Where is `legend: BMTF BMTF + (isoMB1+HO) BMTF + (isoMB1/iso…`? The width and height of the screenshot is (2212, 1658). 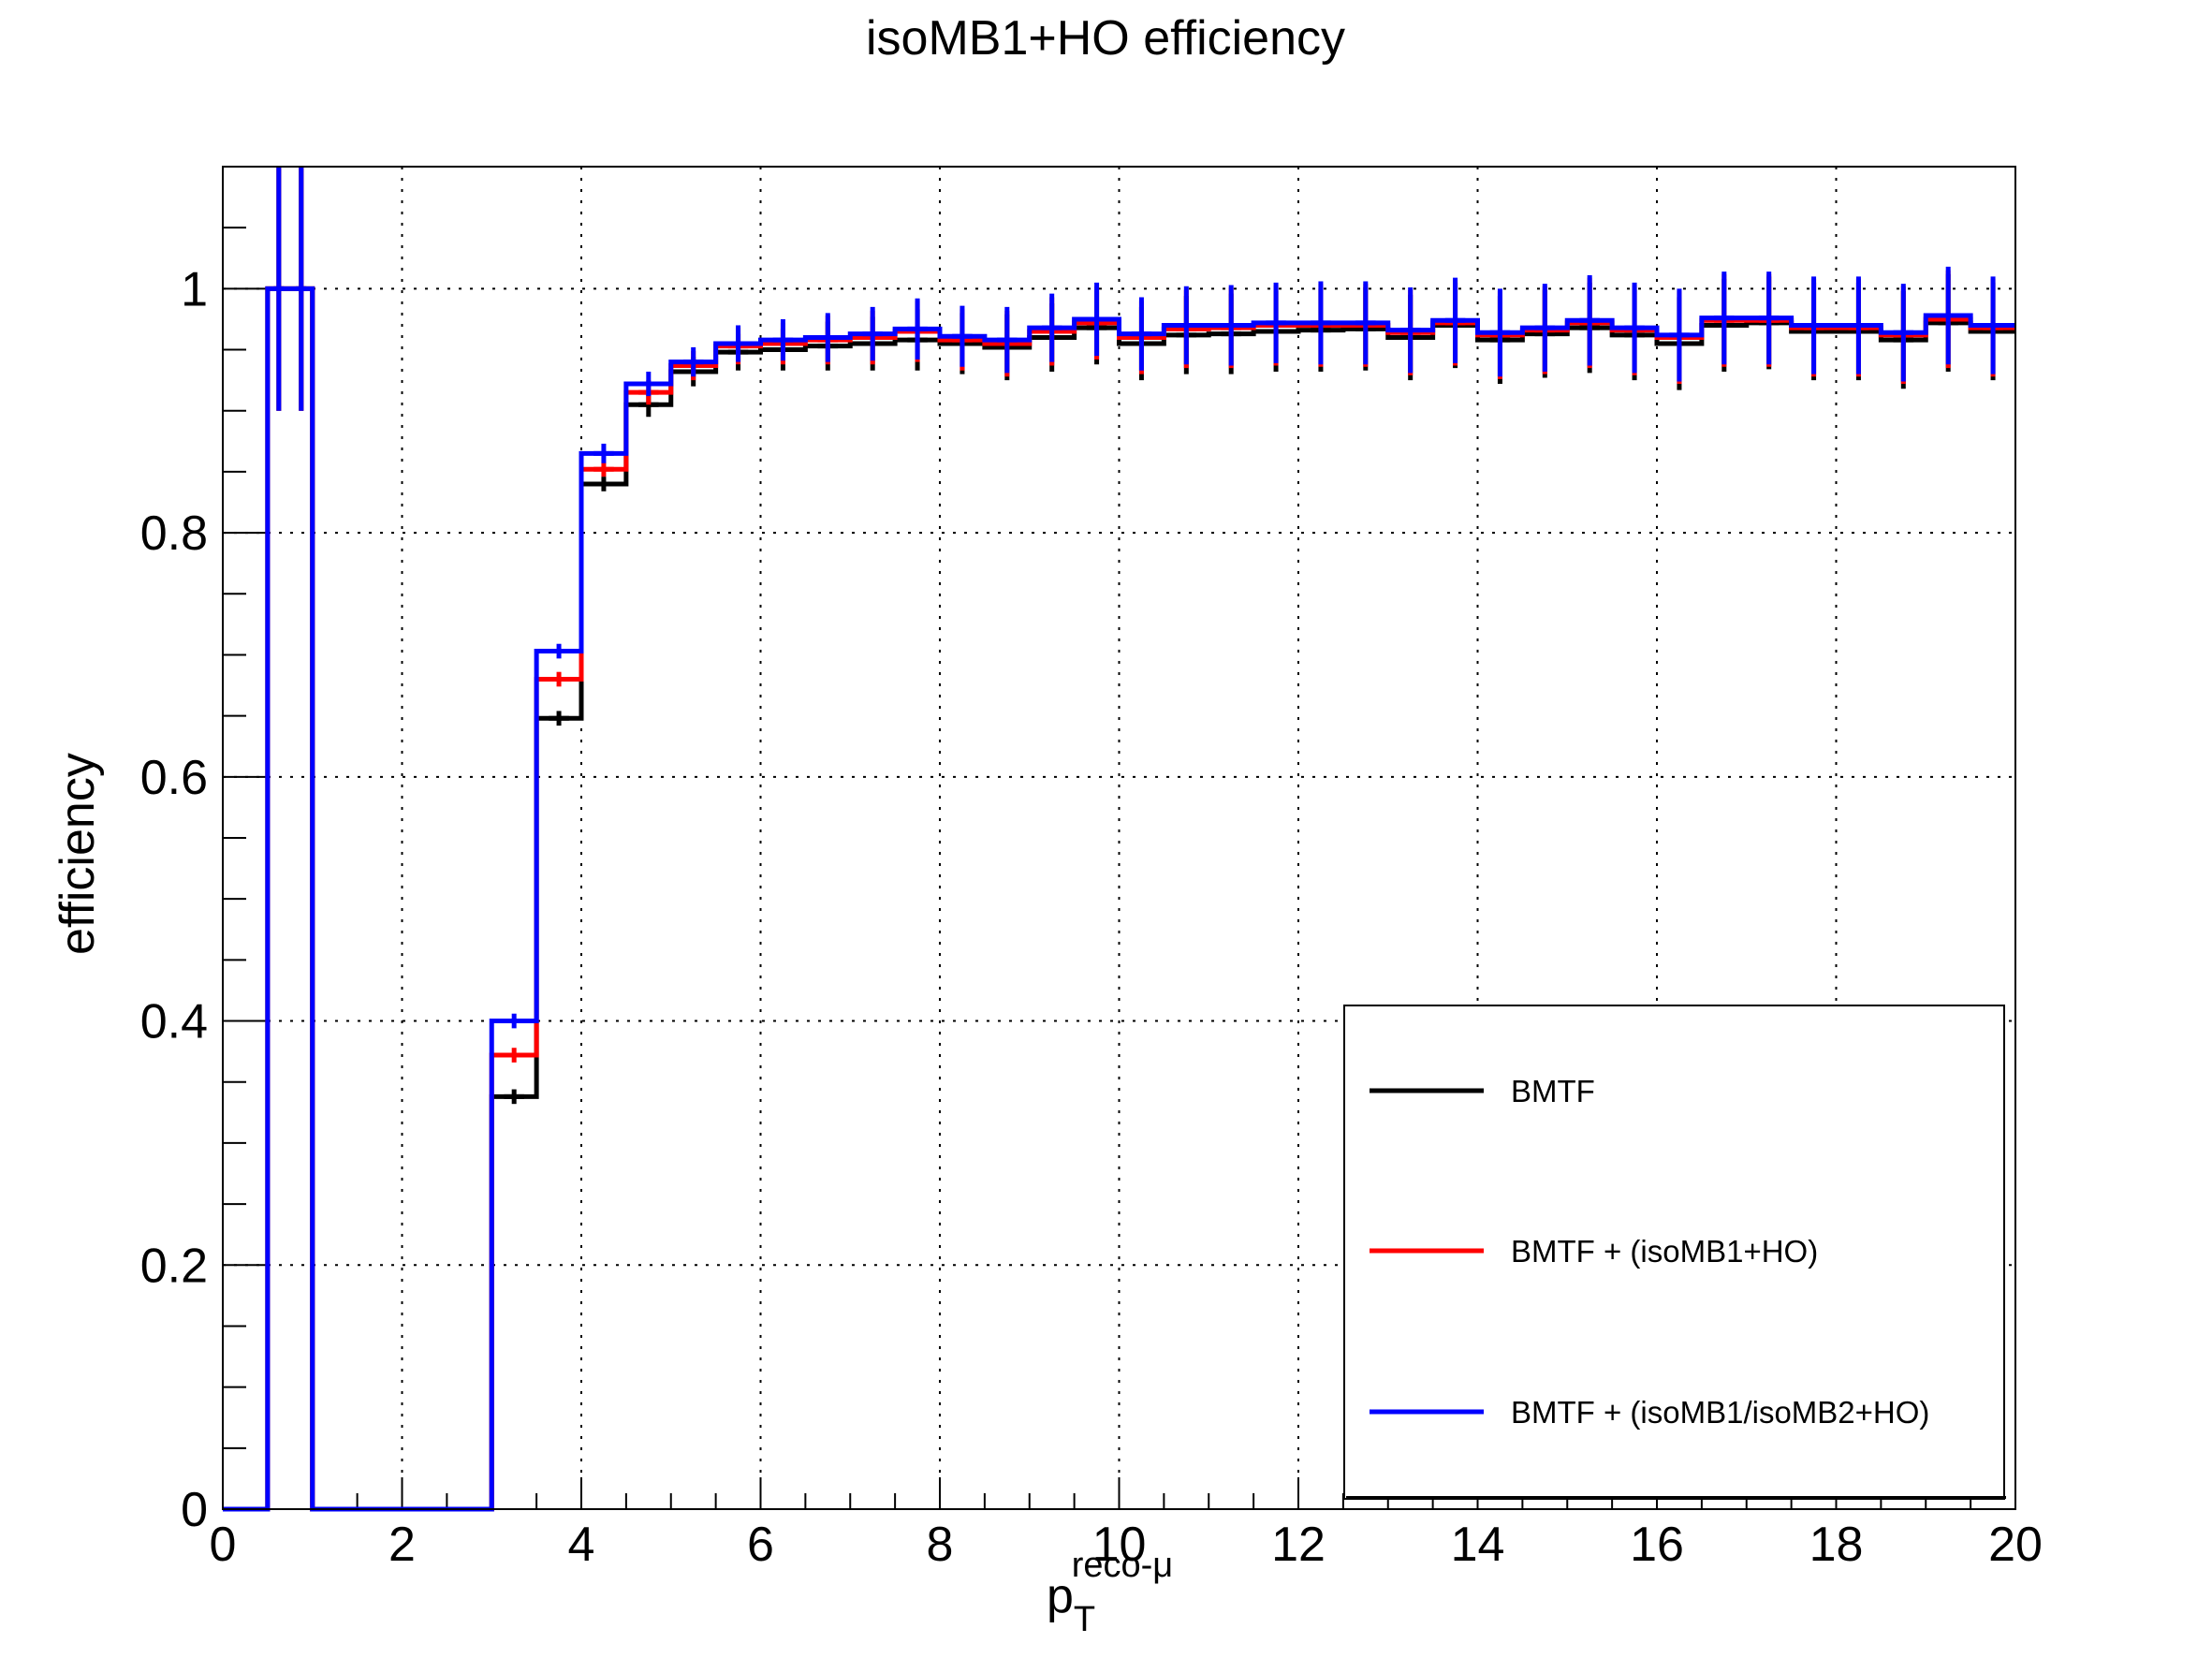 legend: BMTF BMTF + (isoMB1+HO) BMTF + (isoMB1/iso… is located at coordinates (1674, 1253).